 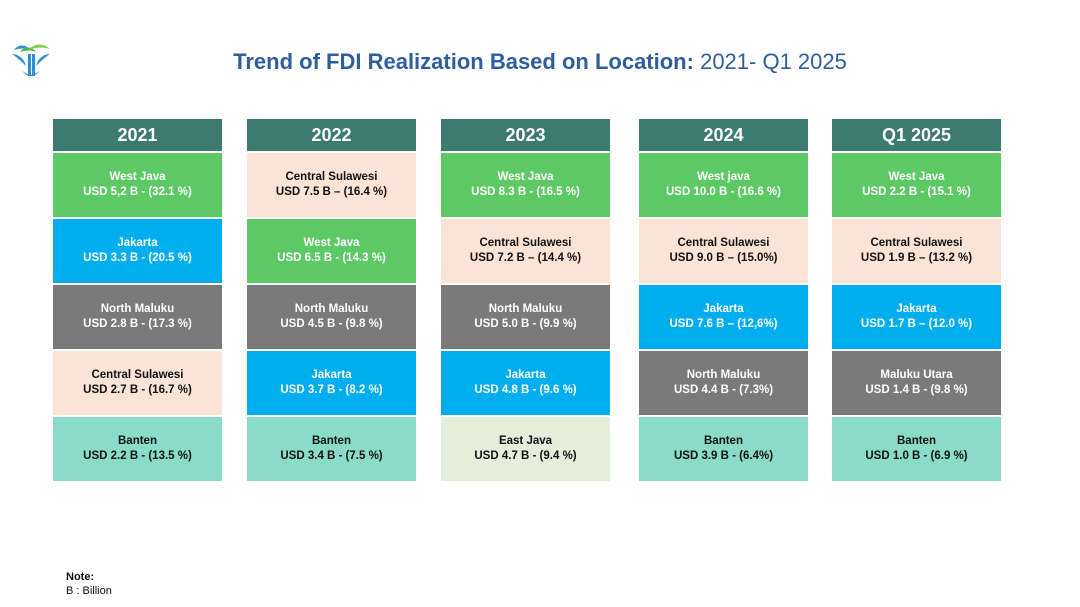 What do you see at coordinates (723, 185) in the screenshot?
I see `region-cell: West java USD 10.0 B - (16.6 %)` at bounding box center [723, 185].